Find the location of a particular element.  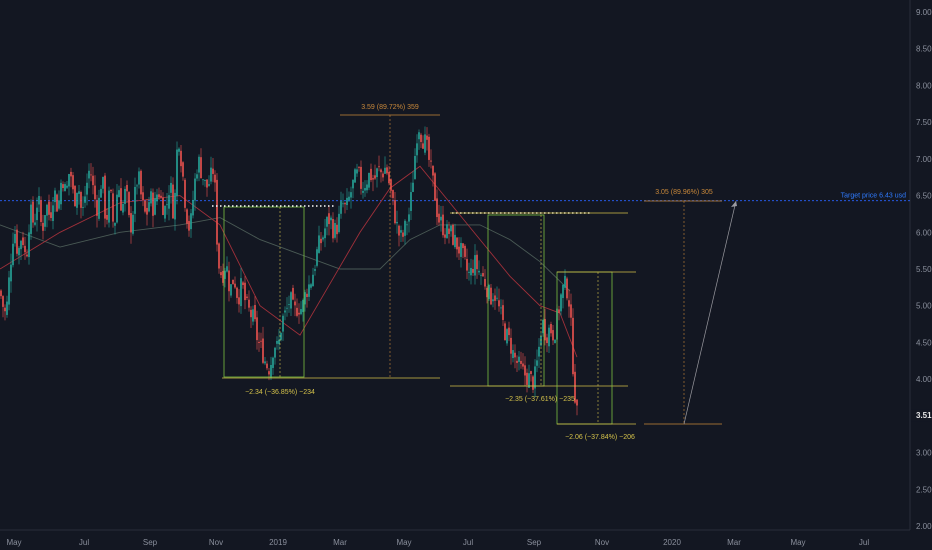

time-tick-label: May is located at coordinates (797, 542).